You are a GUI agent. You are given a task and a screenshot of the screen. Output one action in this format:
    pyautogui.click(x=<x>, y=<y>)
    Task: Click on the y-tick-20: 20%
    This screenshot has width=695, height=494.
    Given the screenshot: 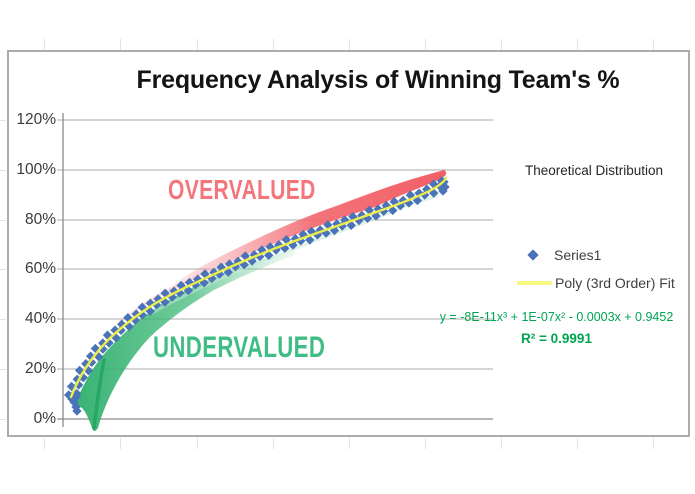 What is the action you would take?
    pyautogui.click(x=40, y=368)
    